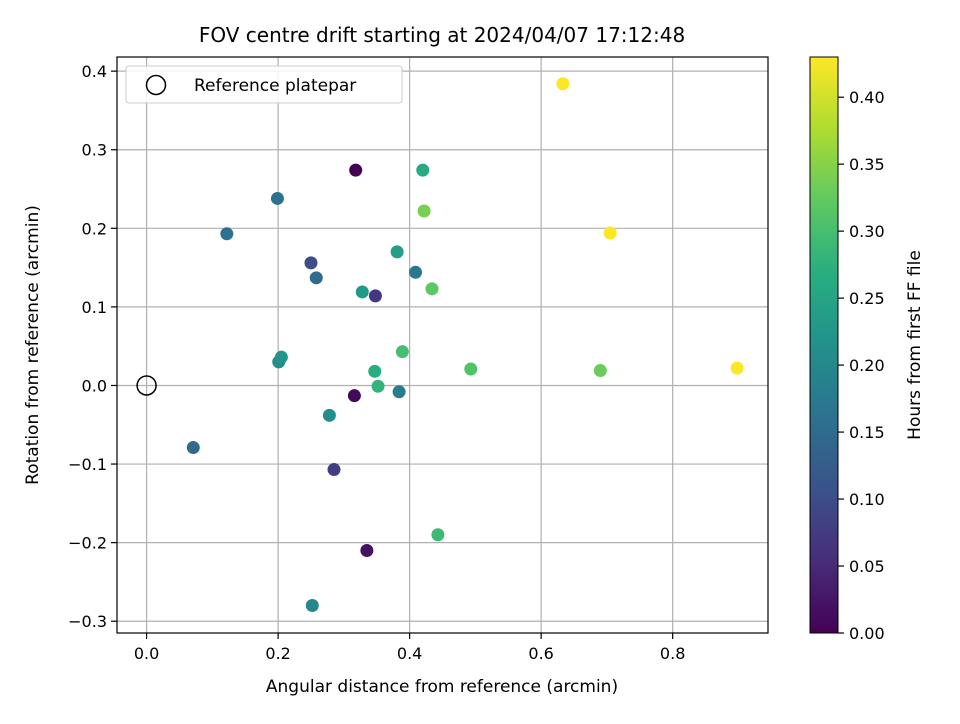  I want to click on y-axis-title: Rotation from reference (arcmin), so click(33, 345).